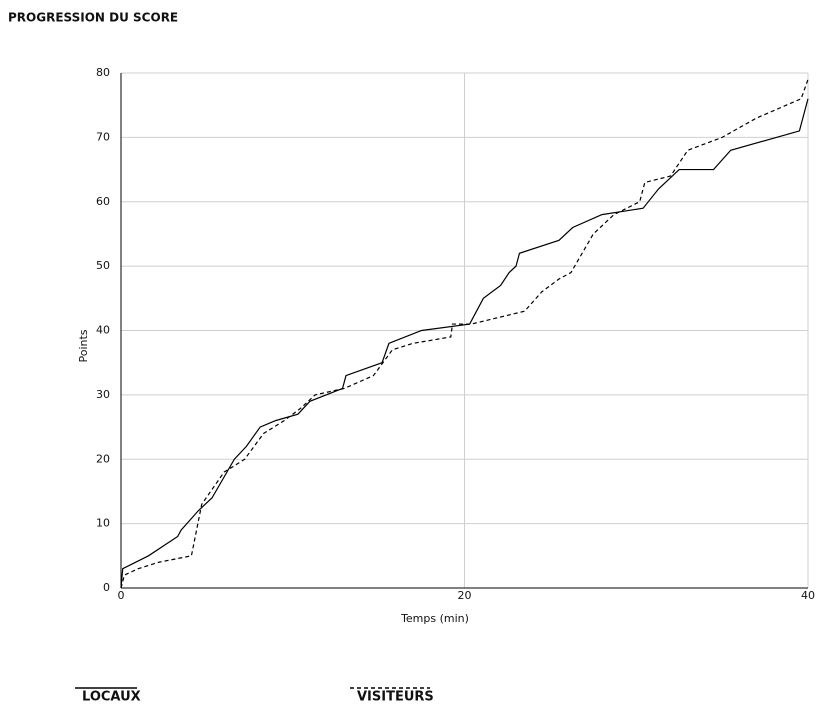 The height and width of the screenshot is (712, 829). Describe the element at coordinates (808, 595) in the screenshot. I see `x-tick-label: 40` at that location.